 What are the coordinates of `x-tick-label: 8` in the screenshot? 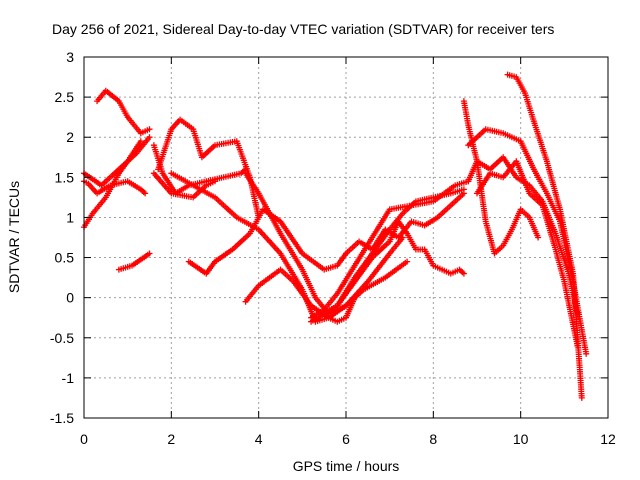 It's located at (433, 439).